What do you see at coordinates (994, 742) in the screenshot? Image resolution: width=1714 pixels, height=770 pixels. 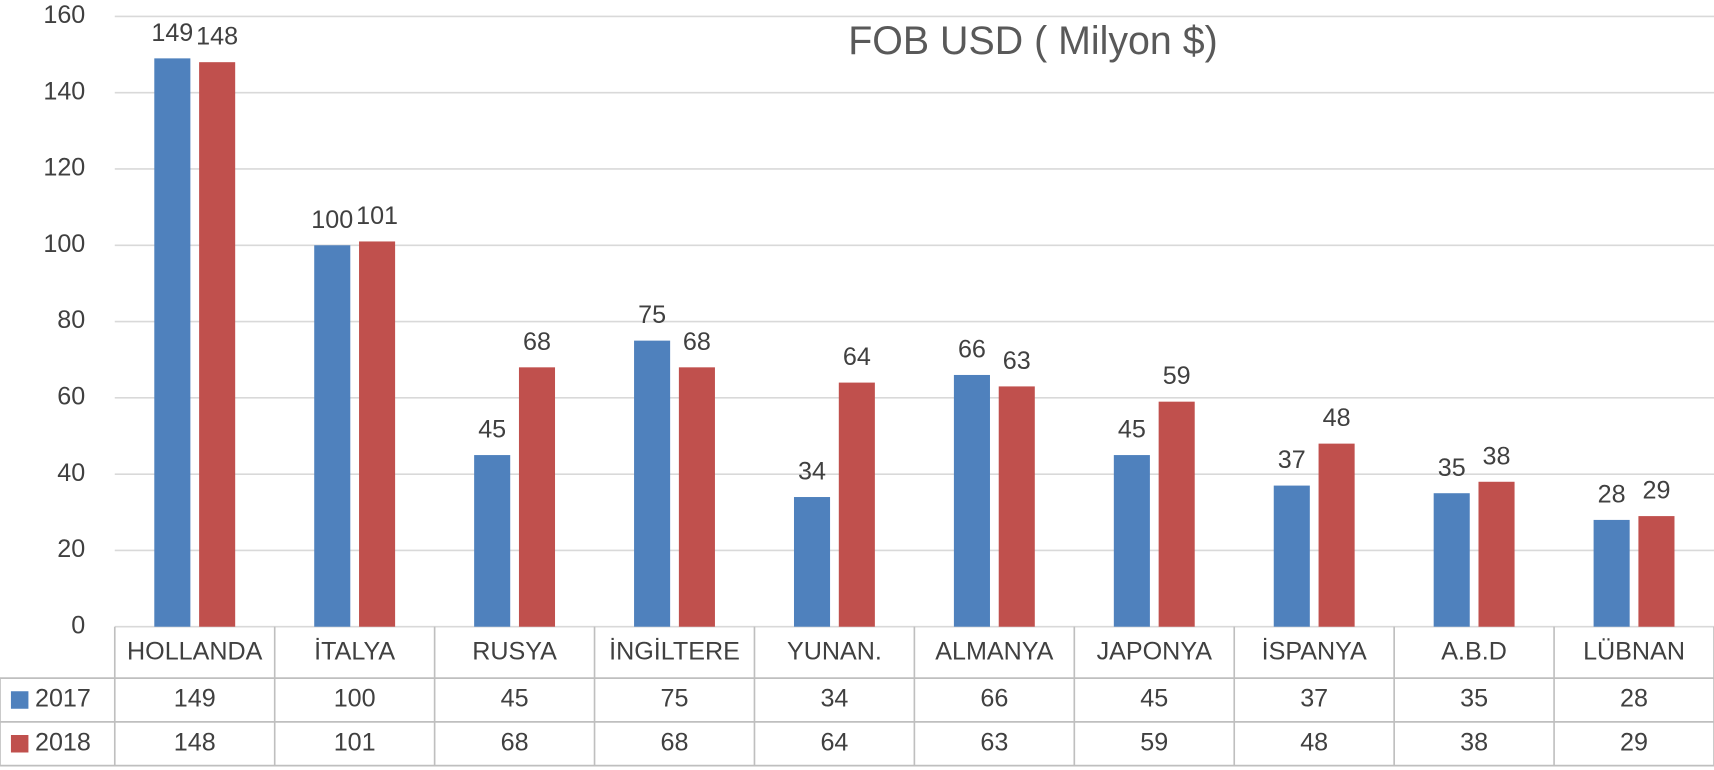 I see `table-cell: 63` at bounding box center [994, 742].